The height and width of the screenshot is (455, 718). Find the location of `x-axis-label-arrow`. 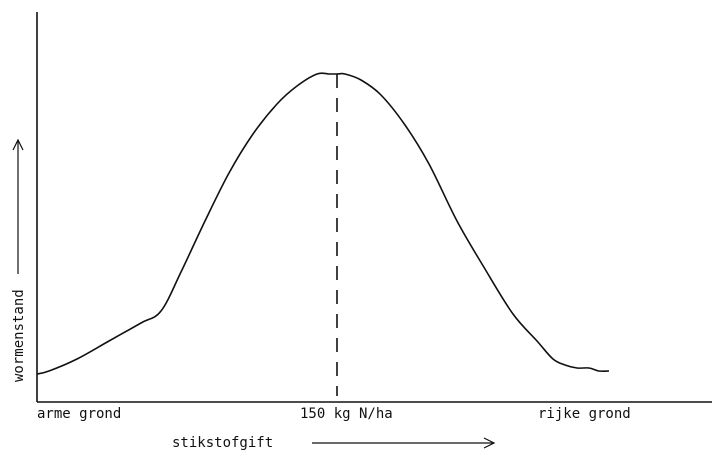

x-axis-label-arrow is located at coordinates (404, 443).